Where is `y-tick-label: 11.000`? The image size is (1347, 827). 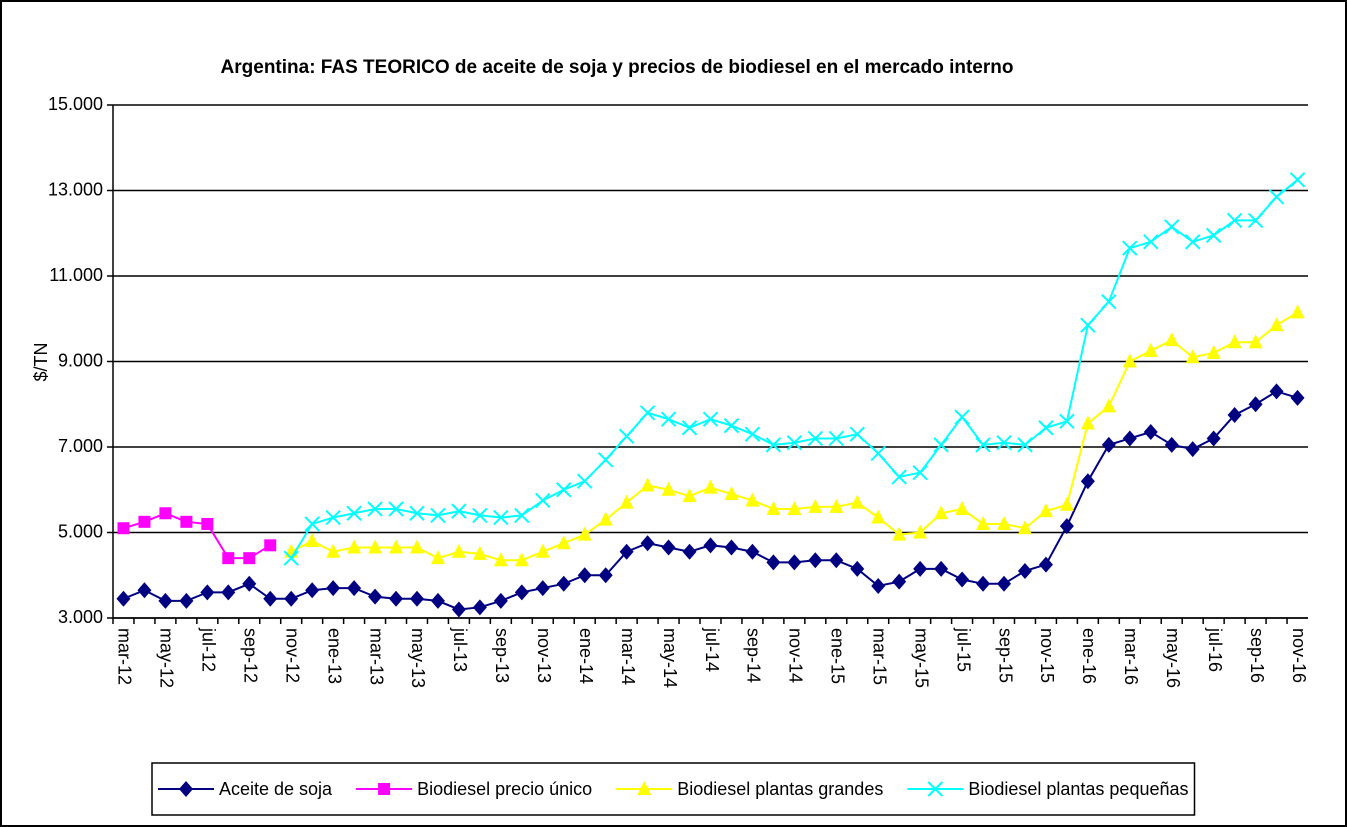 y-tick-label: 11.000 is located at coordinates (76, 275).